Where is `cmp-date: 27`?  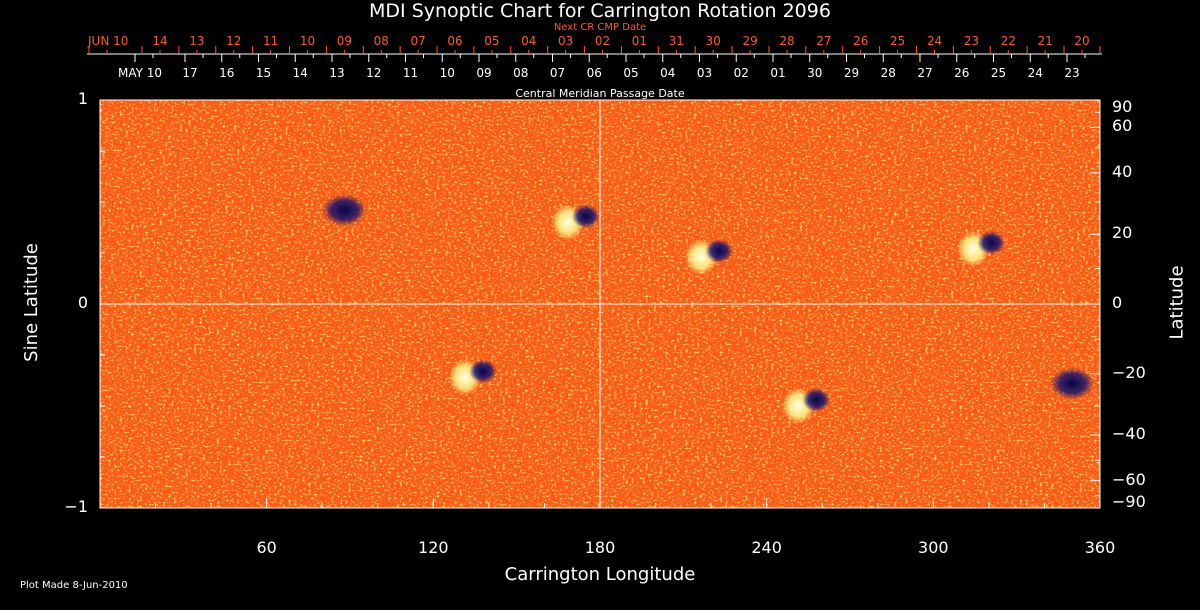 cmp-date: 27 is located at coordinates (925, 73).